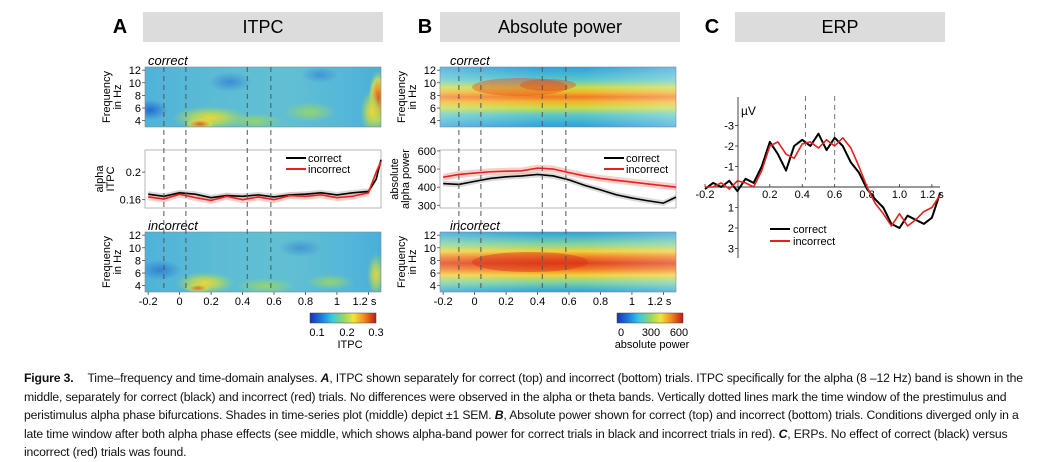 This screenshot has height=462, width=1046. Describe the element at coordinates (731, 209) in the screenshot. I see `erp-y-tick-label: 1` at that location.